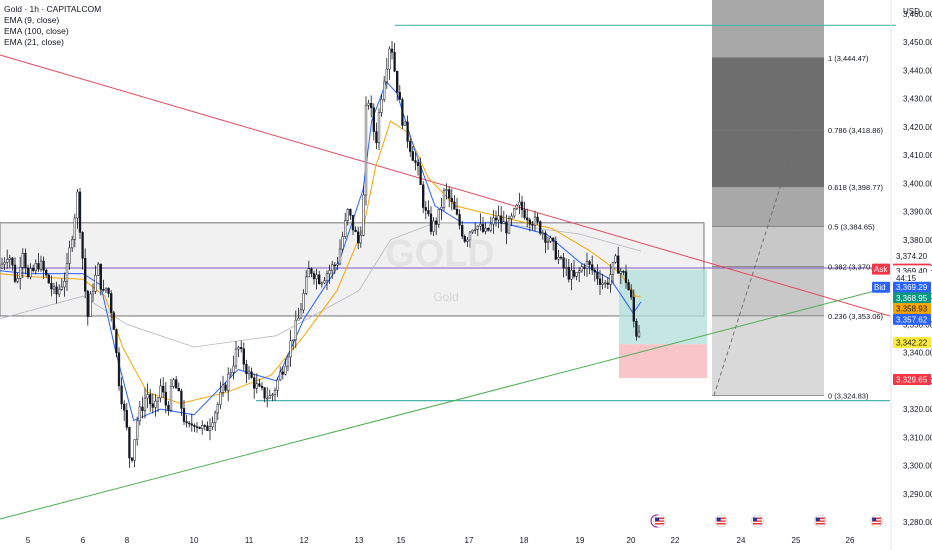 The width and height of the screenshot is (932, 550). What do you see at coordinates (194, 540) in the screenshot?
I see `x-tick-label: 10` at bounding box center [194, 540].